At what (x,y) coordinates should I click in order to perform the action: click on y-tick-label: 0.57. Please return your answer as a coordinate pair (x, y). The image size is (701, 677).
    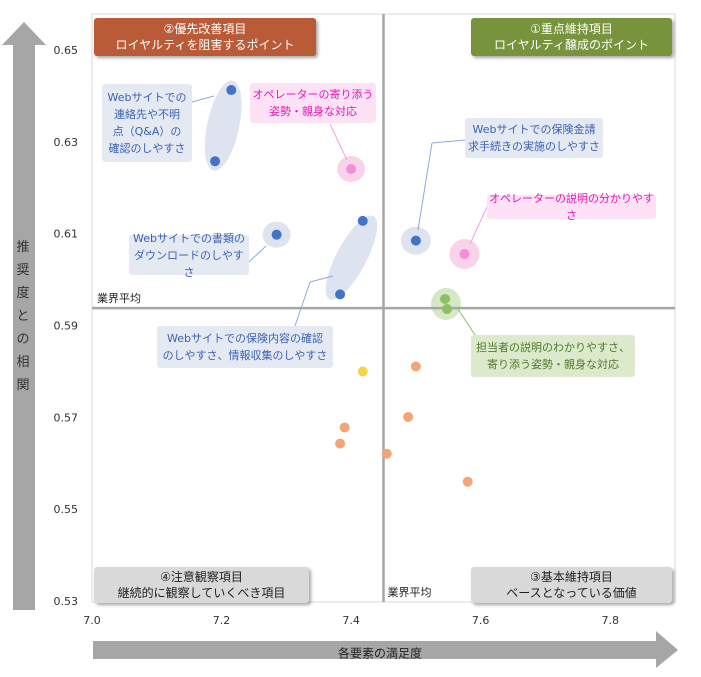
    Looking at the image, I should click on (66, 417).